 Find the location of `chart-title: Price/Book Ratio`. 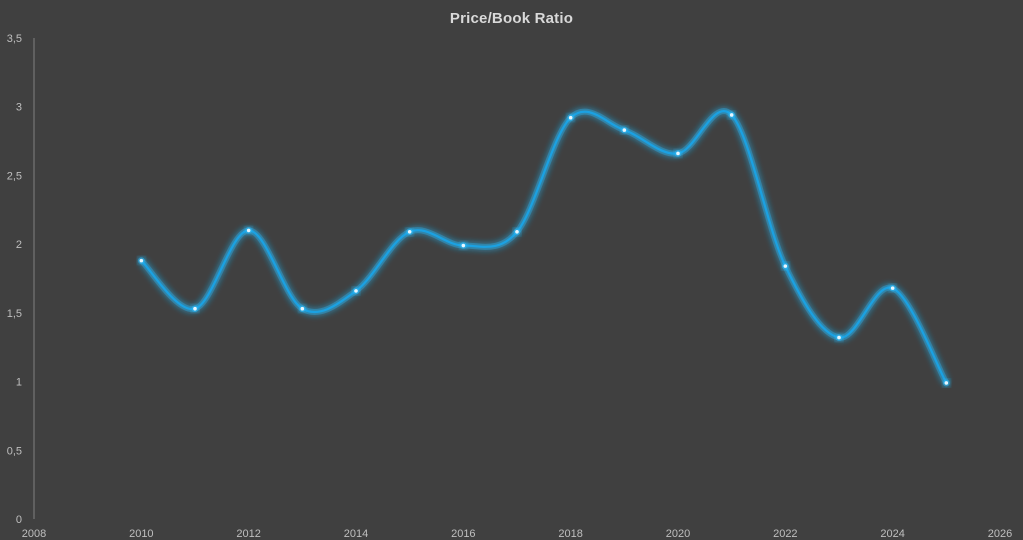

chart-title: Price/Book Ratio is located at coordinates (511, 18).